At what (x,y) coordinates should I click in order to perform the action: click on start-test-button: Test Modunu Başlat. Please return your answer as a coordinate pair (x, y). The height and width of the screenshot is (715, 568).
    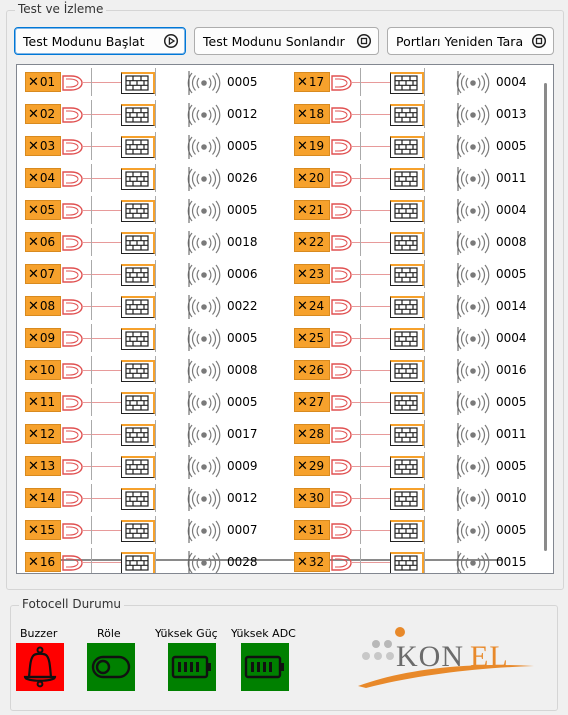
    Looking at the image, I should click on (100, 41).